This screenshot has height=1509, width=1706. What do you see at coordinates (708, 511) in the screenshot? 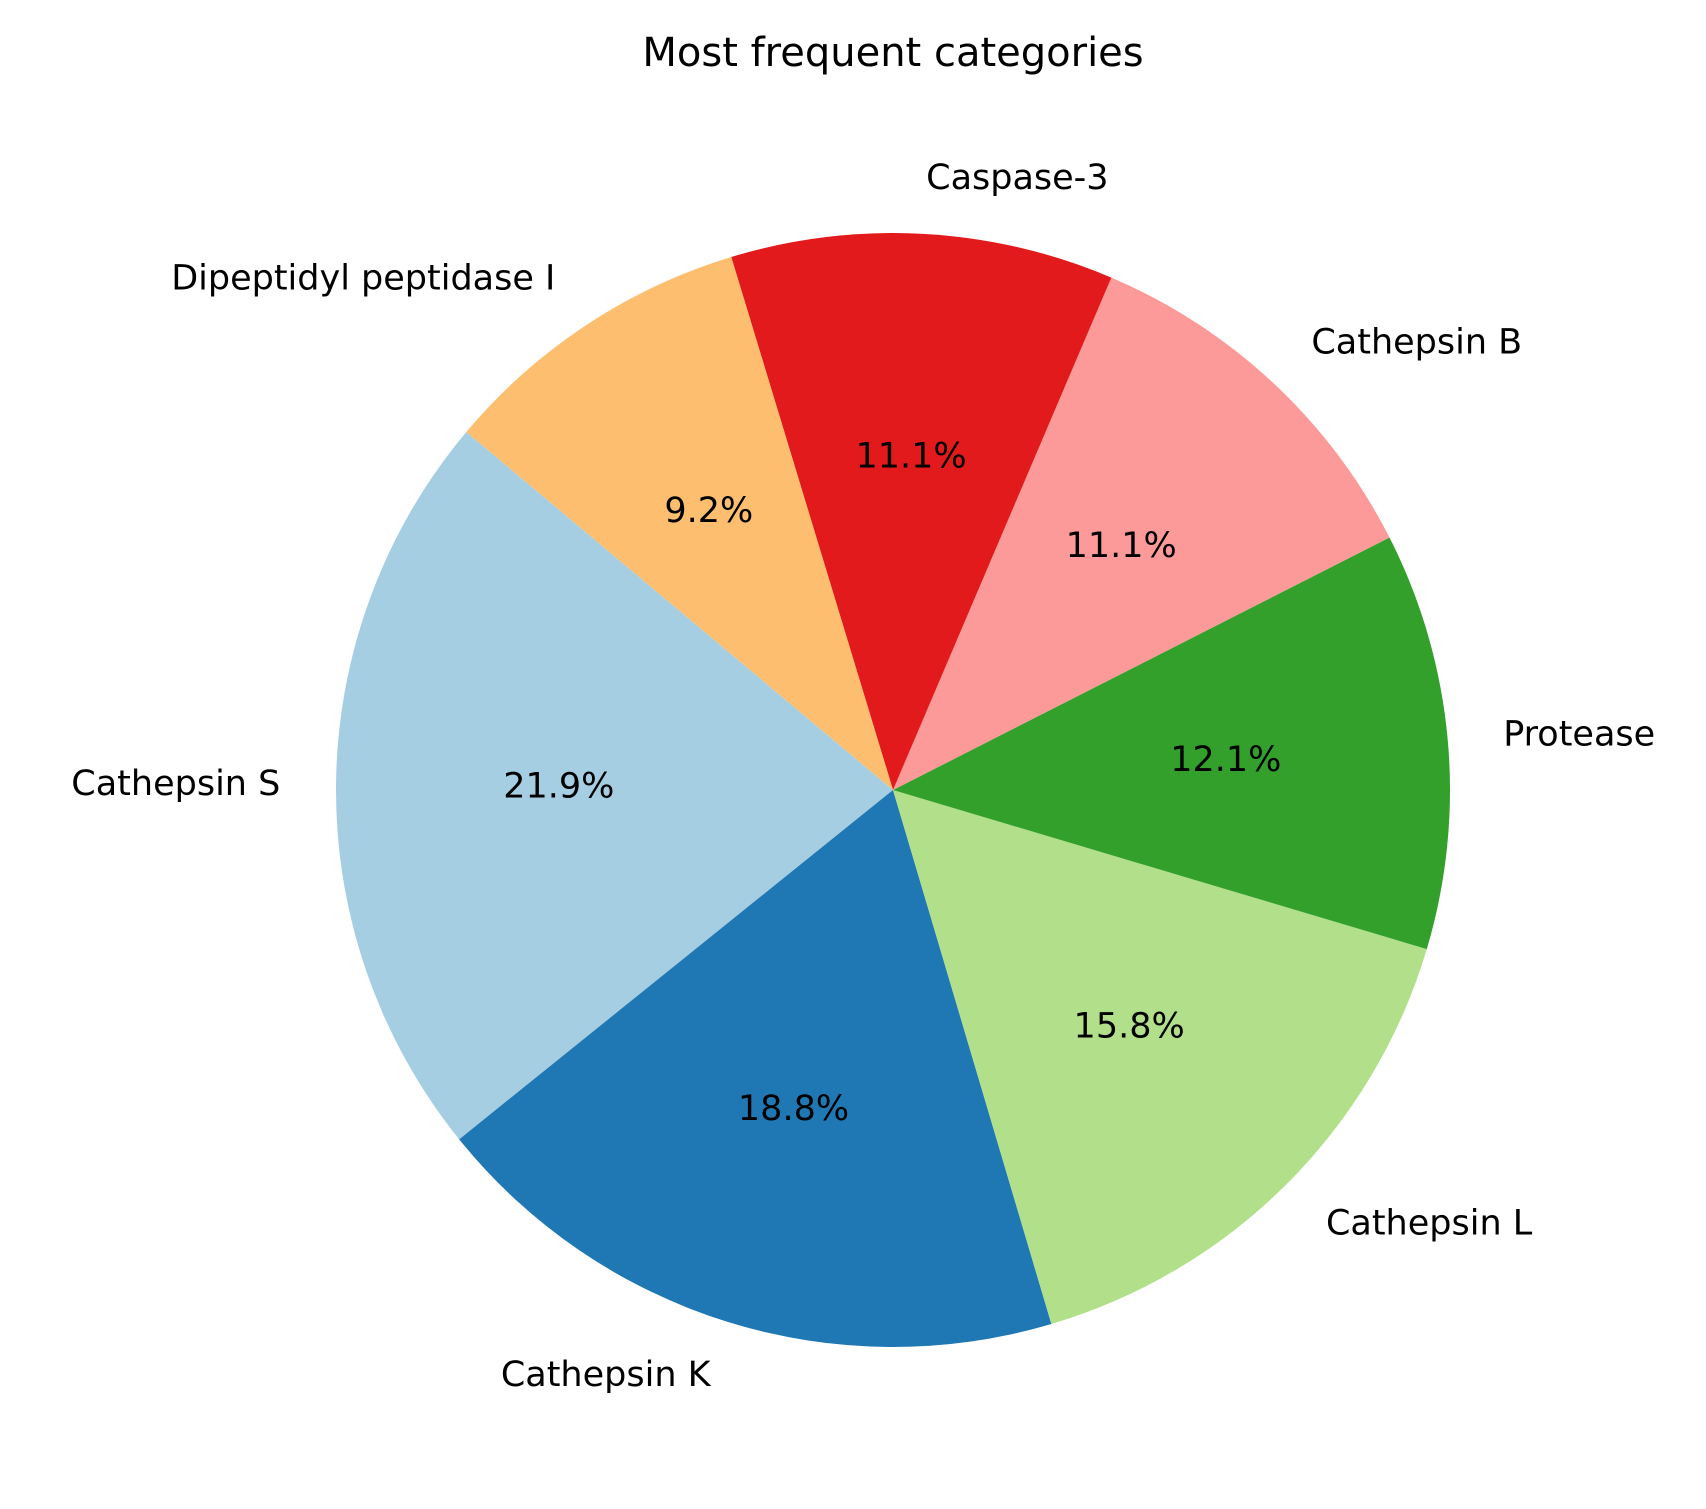
I see `pct-label-dipeptidyl-peptidase-i: 9.2%` at bounding box center [708, 511].